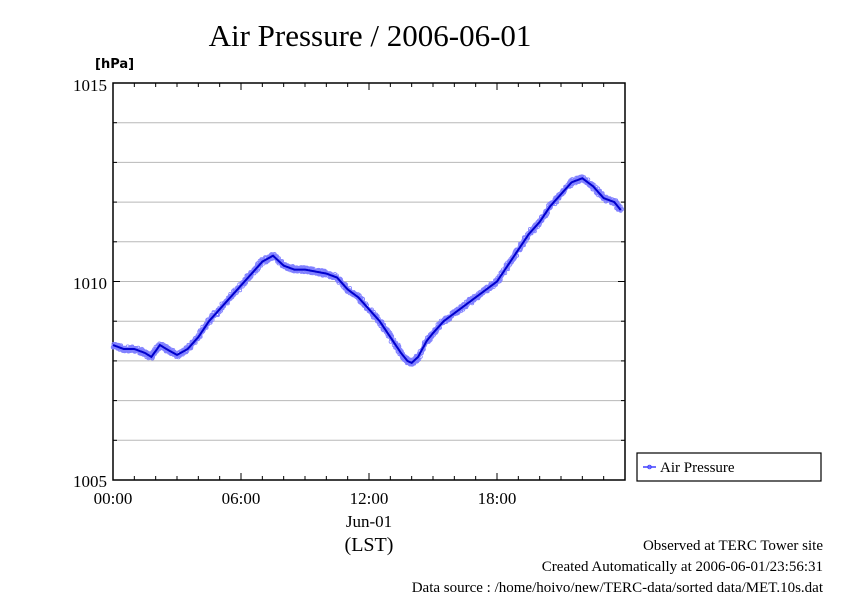  I want to click on x-tick-label-0600: 06:00, so click(241, 498).